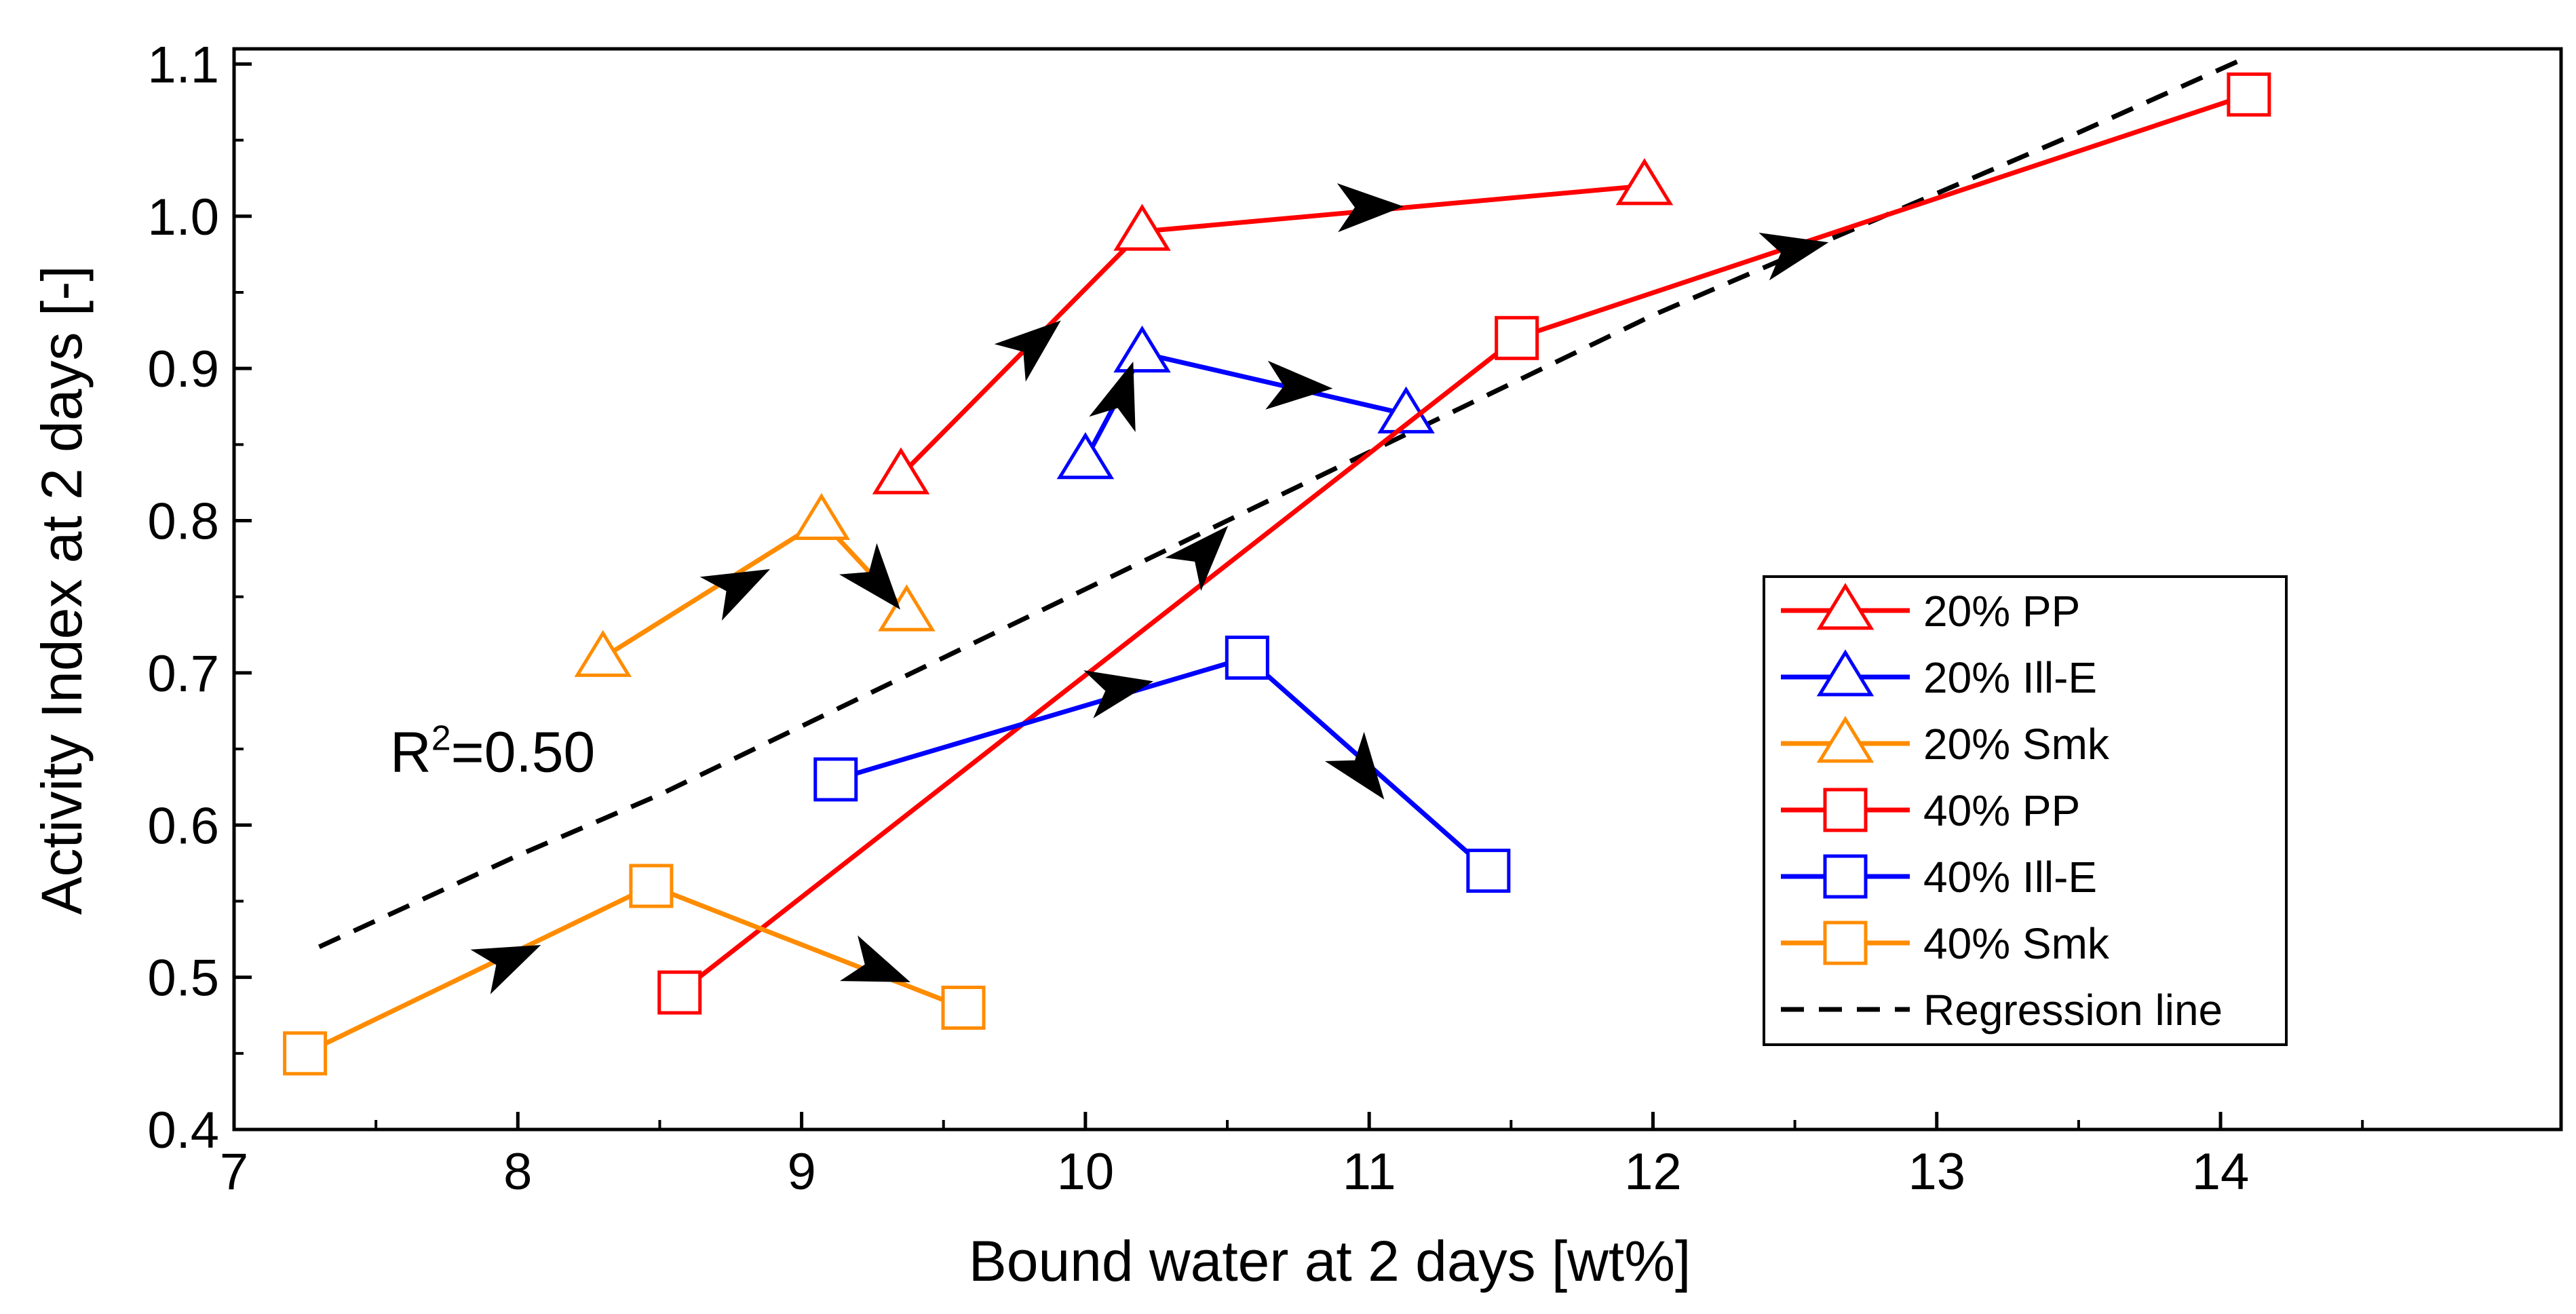 Image resolution: width=2576 pixels, height=1314 pixels. What do you see at coordinates (2017, 943) in the screenshot?
I see `legend-label-40-smk: 40% Smk` at bounding box center [2017, 943].